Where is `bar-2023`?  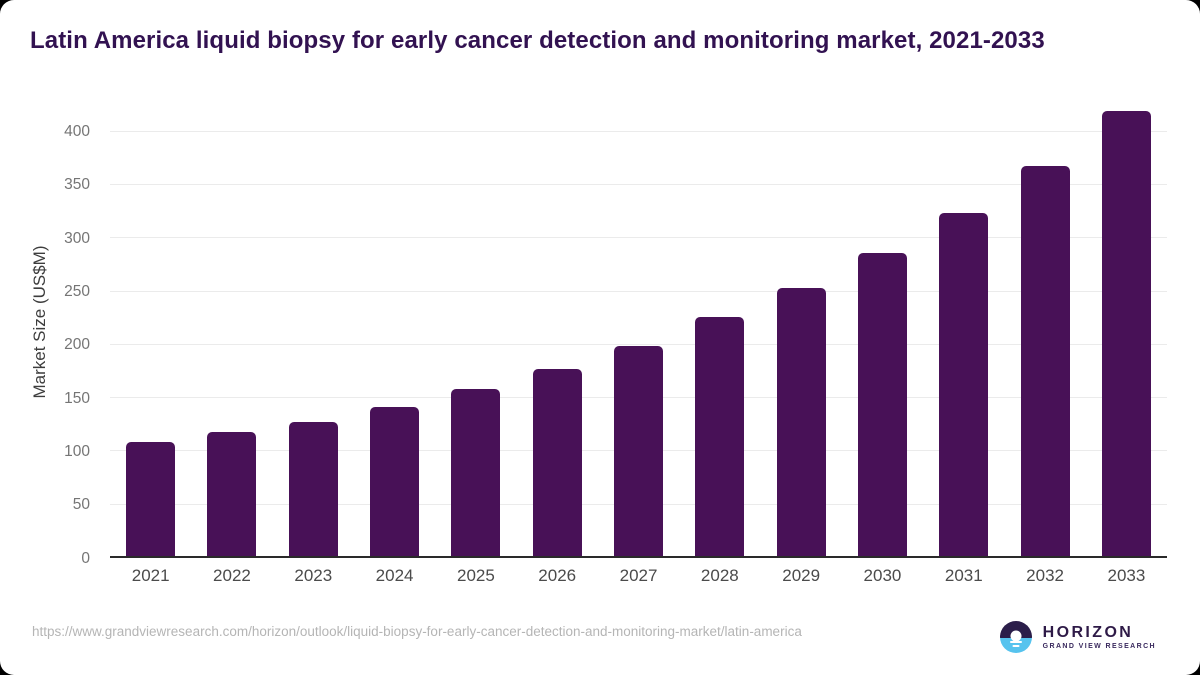
bar-2023 is located at coordinates (313, 489).